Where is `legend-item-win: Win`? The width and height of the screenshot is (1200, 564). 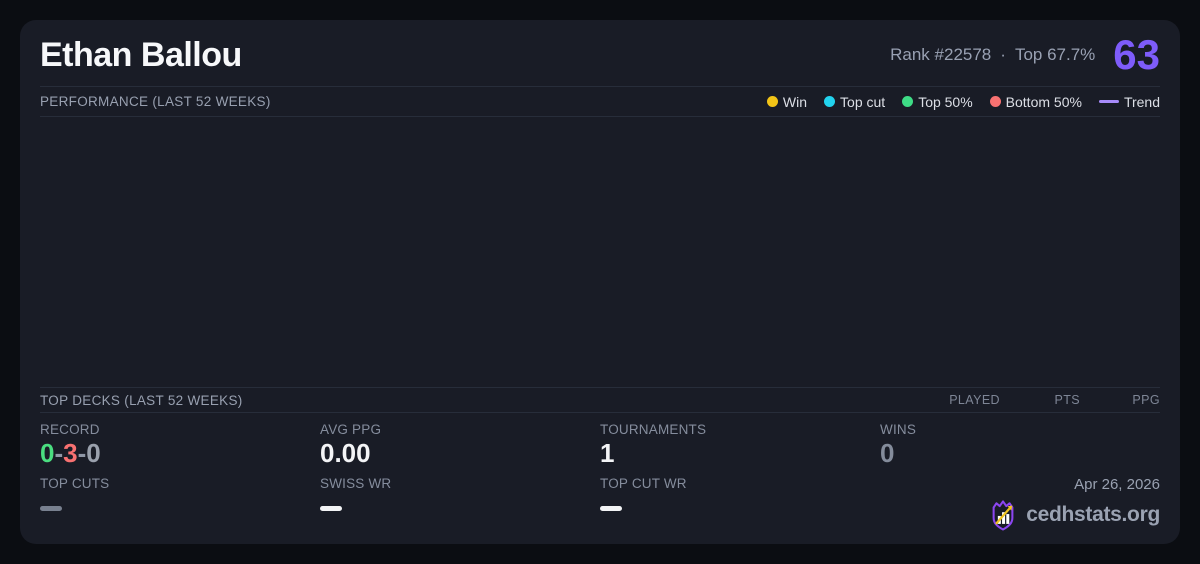
legend-item-win: Win is located at coordinates (787, 101).